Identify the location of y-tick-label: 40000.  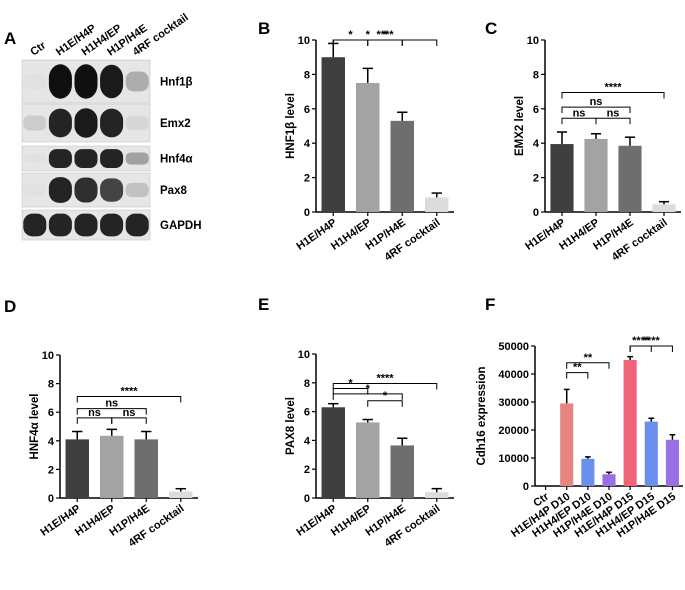
(513, 375).